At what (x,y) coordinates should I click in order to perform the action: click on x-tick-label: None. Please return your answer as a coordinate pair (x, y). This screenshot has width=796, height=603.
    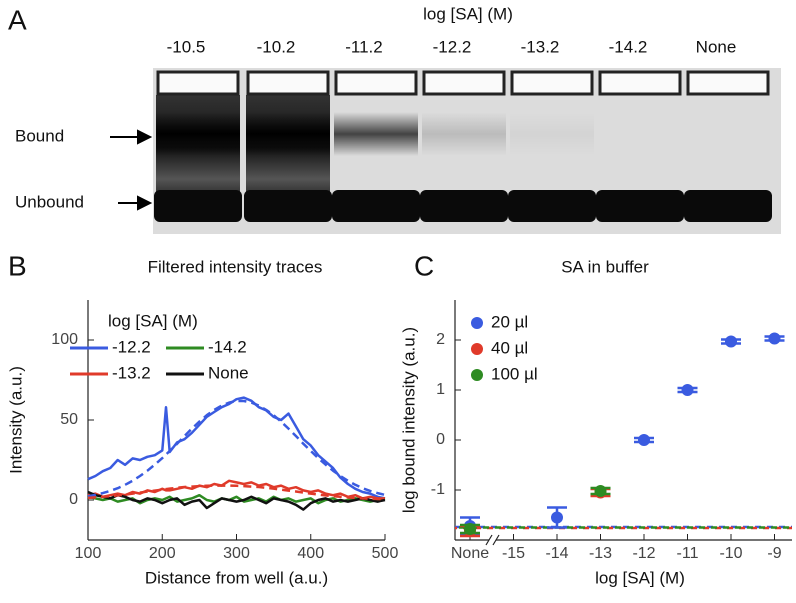
    Looking at the image, I should click on (470, 553).